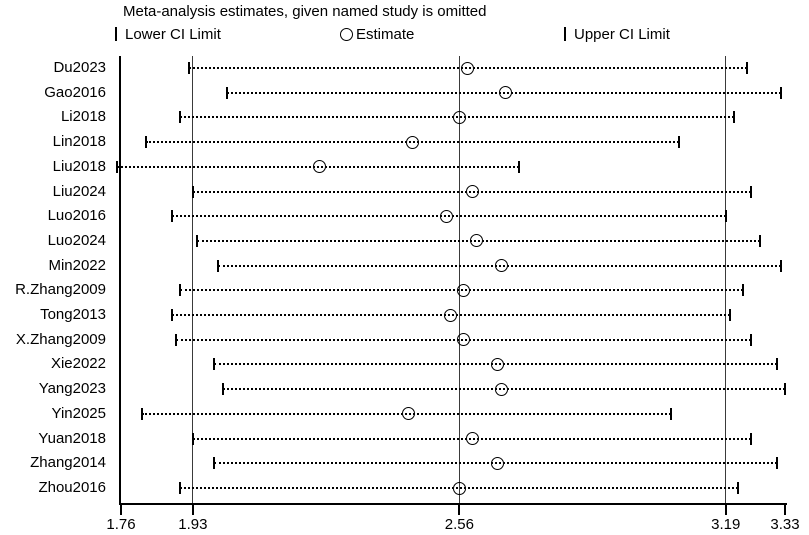  What do you see at coordinates (73, 315) in the screenshot?
I see `study-label-tong2013: Tong2013` at bounding box center [73, 315].